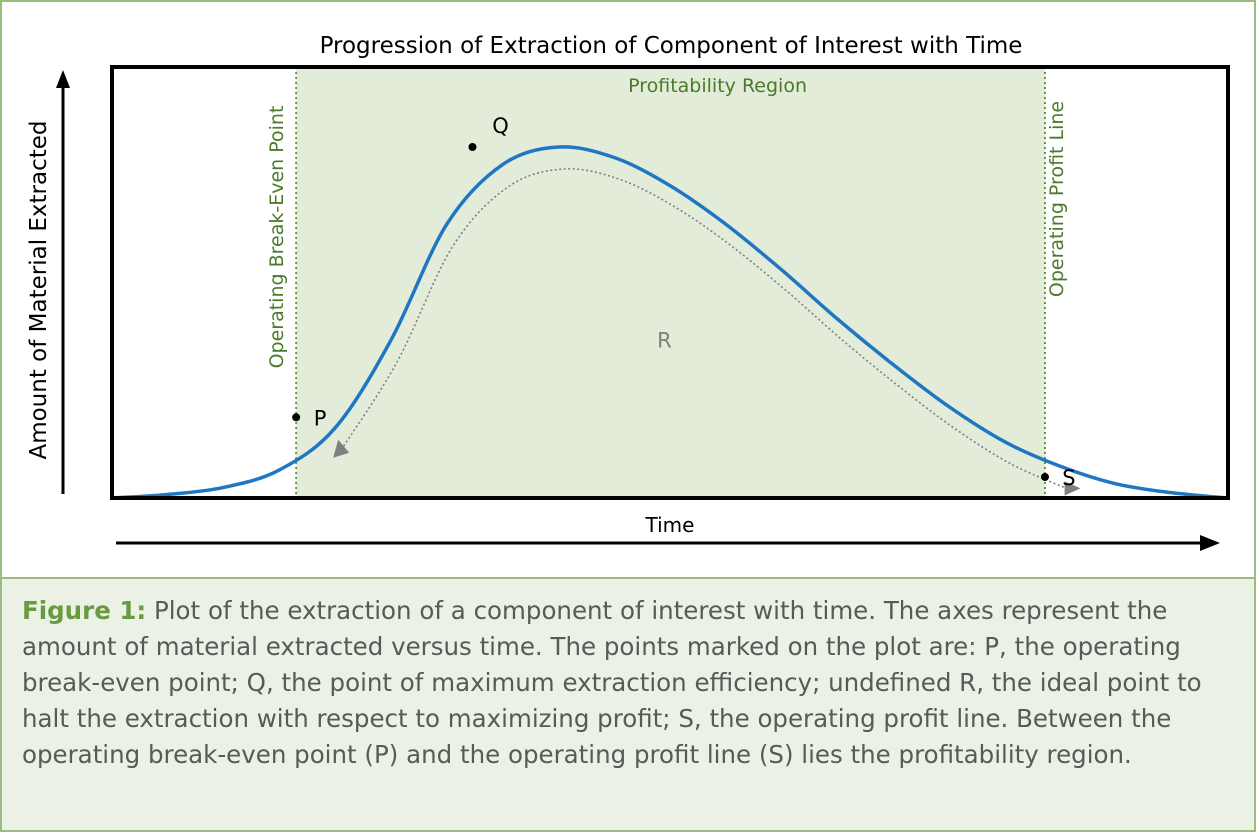  What do you see at coordinates (277, 237) in the screenshot?
I see `break-even-label: Operating Break-Even Point` at bounding box center [277, 237].